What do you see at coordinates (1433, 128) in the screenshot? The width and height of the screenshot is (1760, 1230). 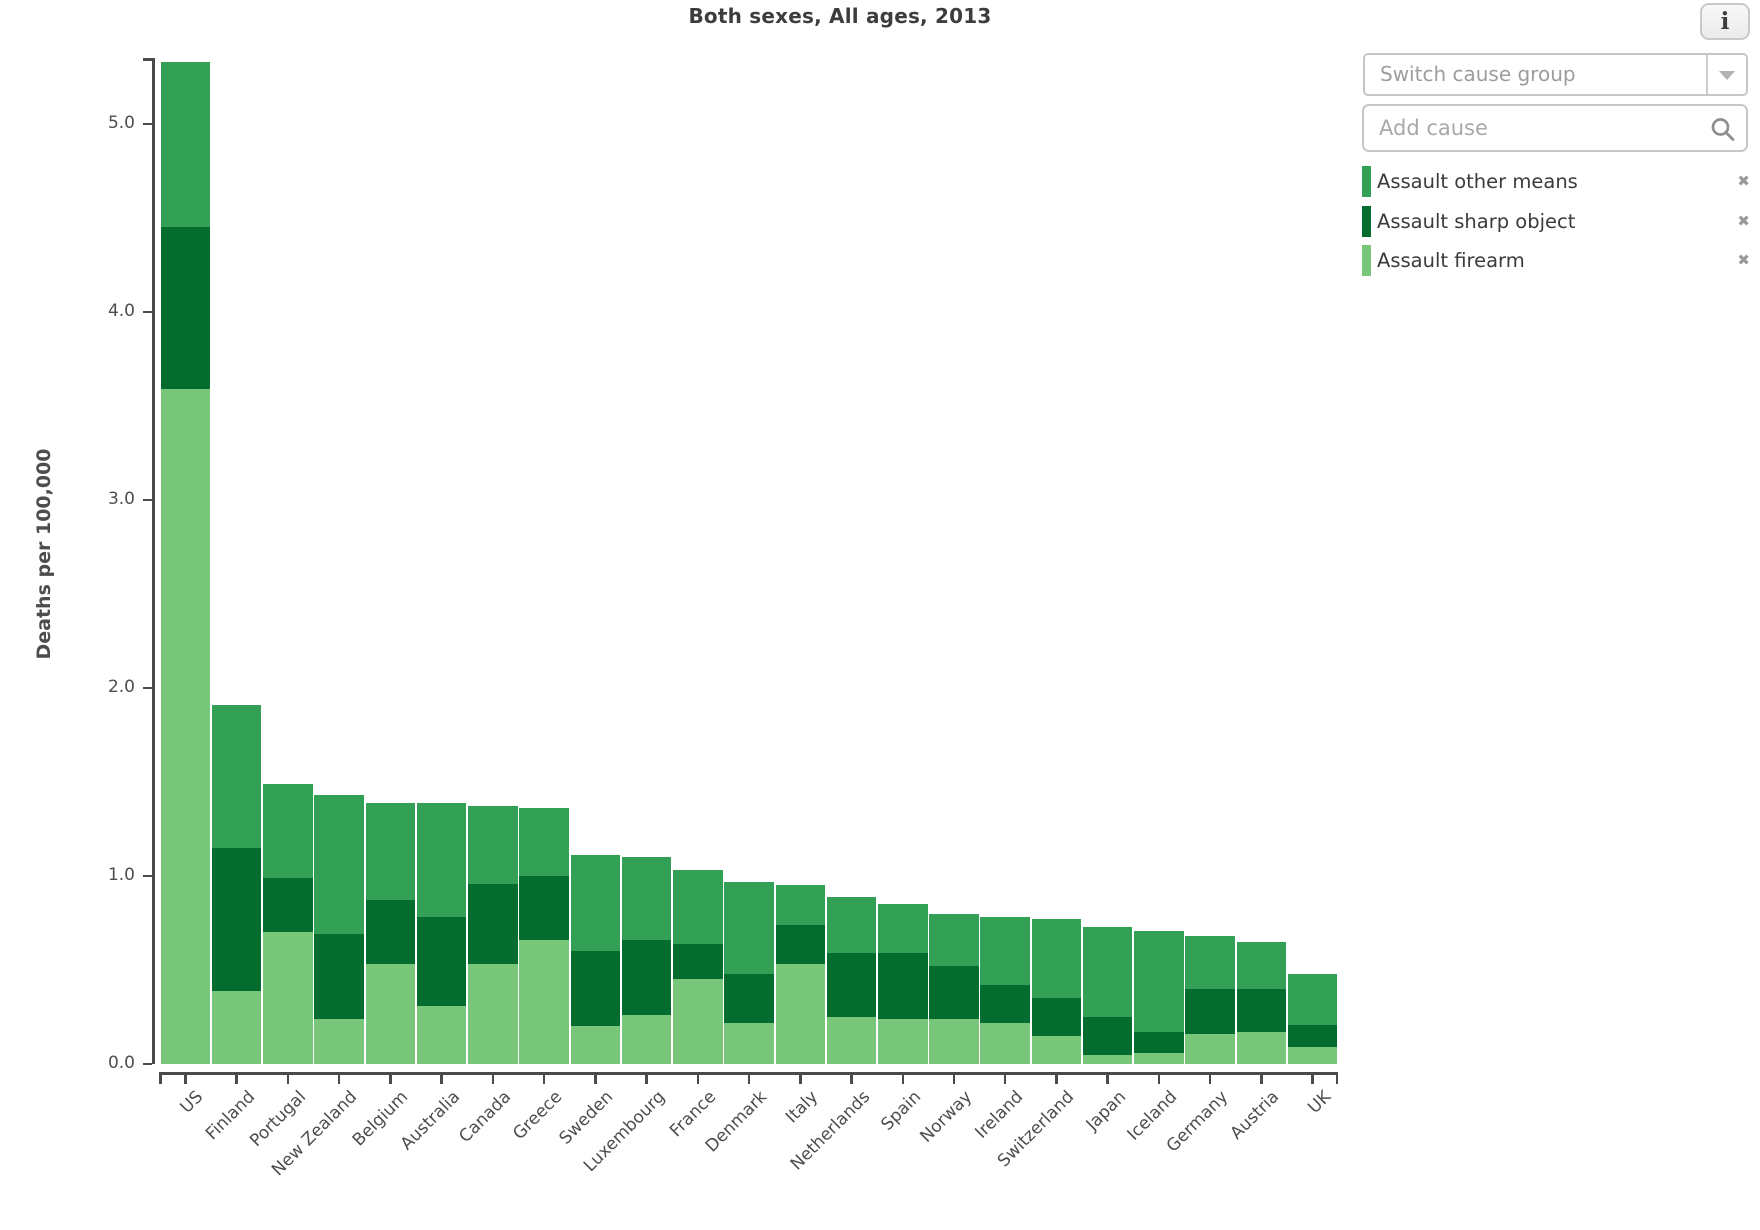 I see `add-cause-placeholder: Add cause` at bounding box center [1433, 128].